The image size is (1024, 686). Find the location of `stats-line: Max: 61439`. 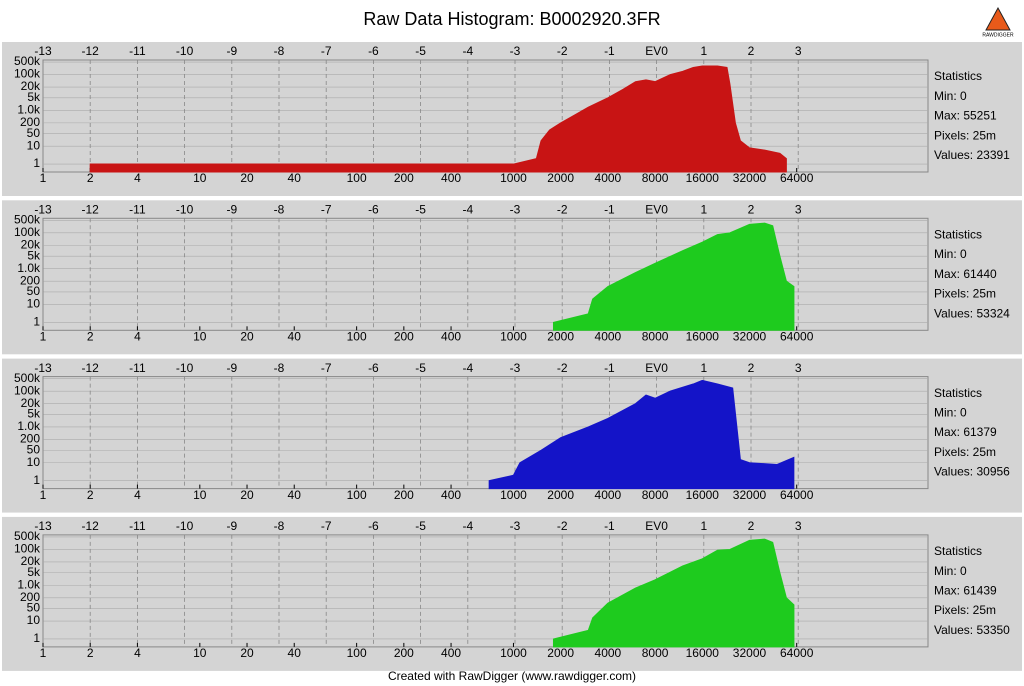

stats-line: Max: 61439 is located at coordinates (965, 590).